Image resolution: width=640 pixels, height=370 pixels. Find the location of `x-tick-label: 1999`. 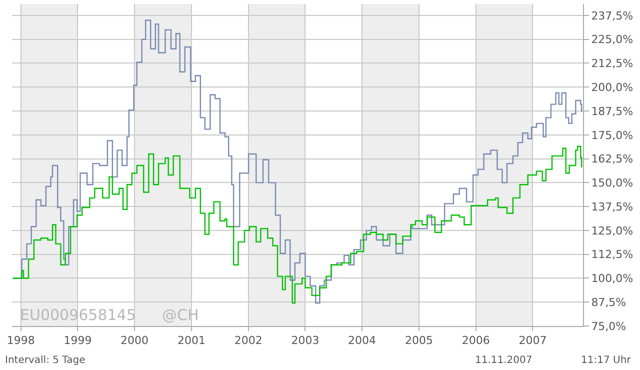

x-tick-label: 1999 is located at coordinates (78, 341).